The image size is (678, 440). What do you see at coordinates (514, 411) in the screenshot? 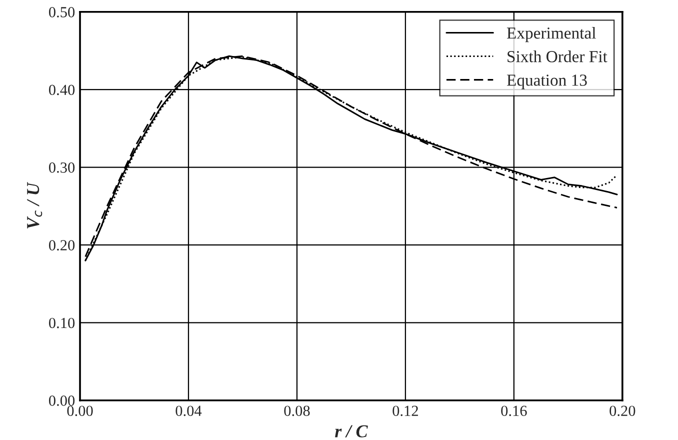
I see `x-tick-label: 0.16` at bounding box center [514, 411].